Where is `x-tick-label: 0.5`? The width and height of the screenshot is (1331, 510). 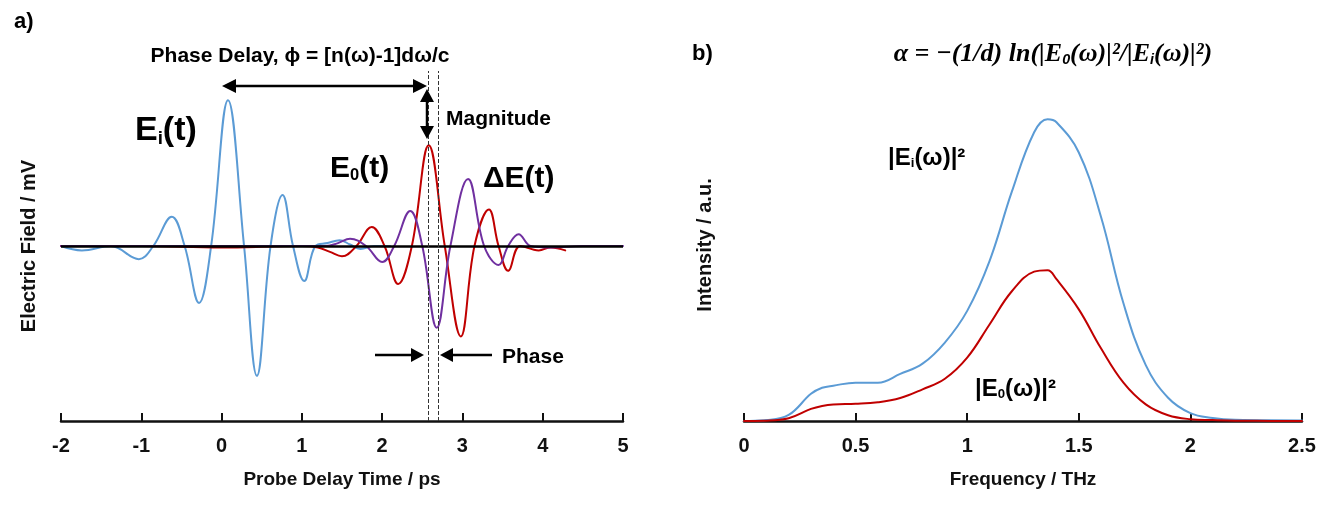 x-tick-label: 0.5 is located at coordinates (855, 445).